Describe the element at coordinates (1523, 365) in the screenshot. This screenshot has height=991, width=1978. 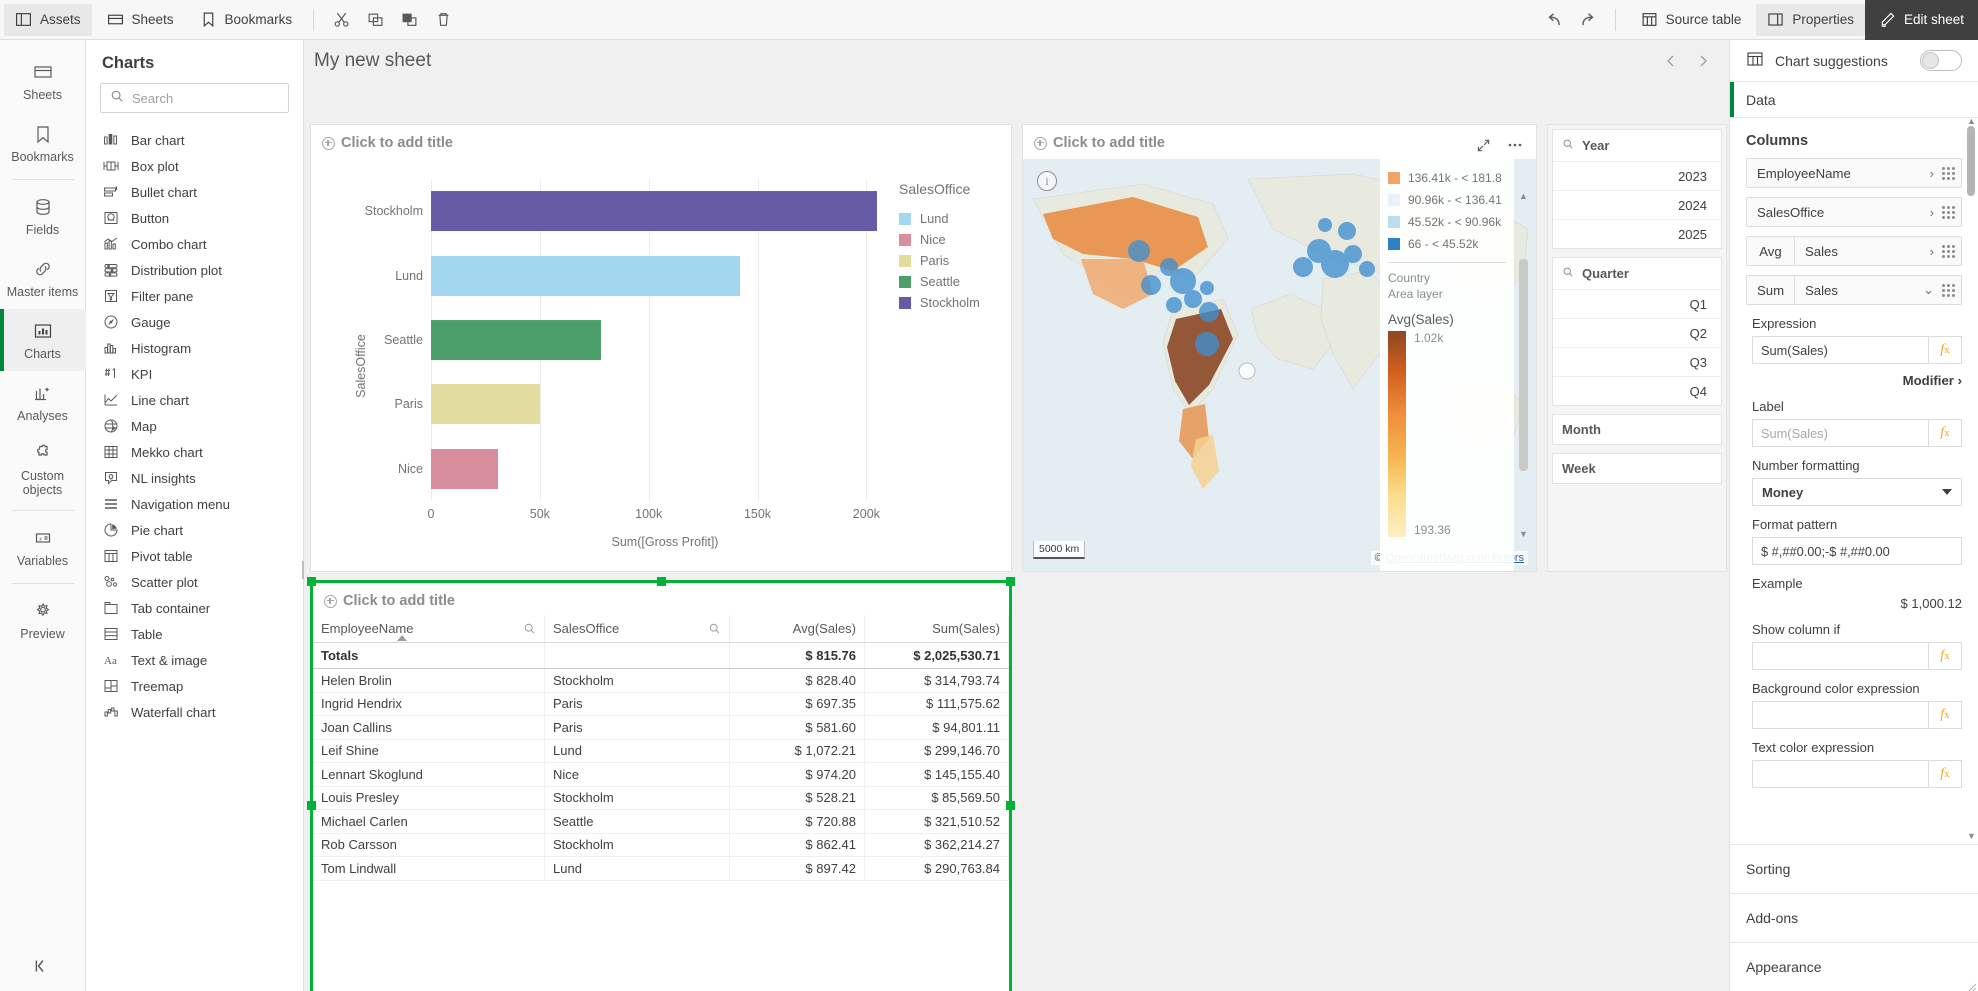
I see `map-legend-scrollbar: ▲ ▼` at that location.